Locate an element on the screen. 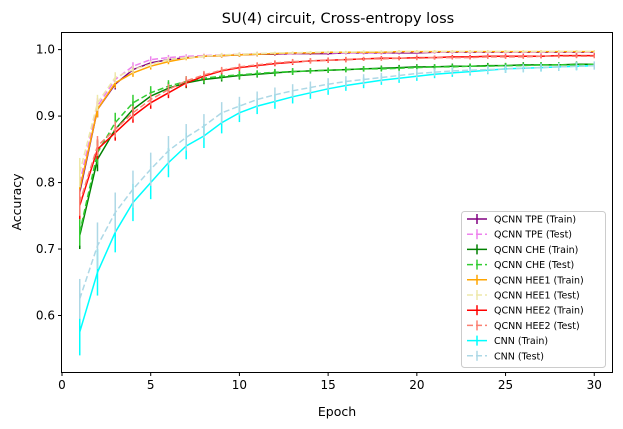 The image size is (623, 429). legend-item: QCNN HEE2 (Train) is located at coordinates (525, 311).